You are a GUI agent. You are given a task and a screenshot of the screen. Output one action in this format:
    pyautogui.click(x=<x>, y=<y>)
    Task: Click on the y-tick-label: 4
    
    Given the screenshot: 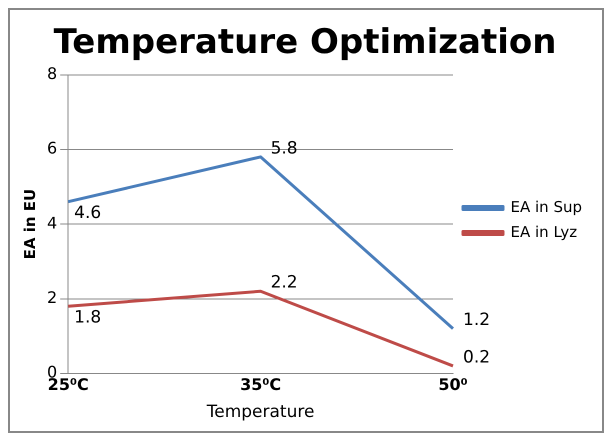 What is the action you would take?
    pyautogui.click(x=52, y=222)
    